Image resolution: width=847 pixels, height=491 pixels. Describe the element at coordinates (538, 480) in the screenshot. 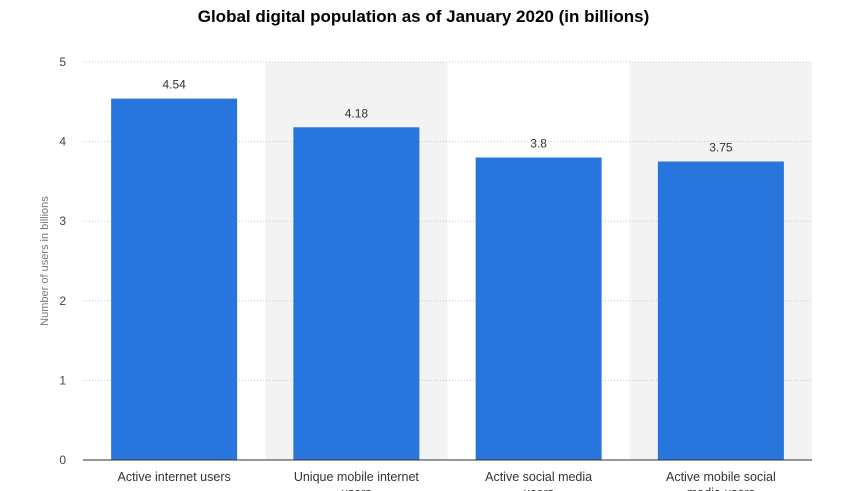

I see `x-tick-label: Active social mediausers` at that location.